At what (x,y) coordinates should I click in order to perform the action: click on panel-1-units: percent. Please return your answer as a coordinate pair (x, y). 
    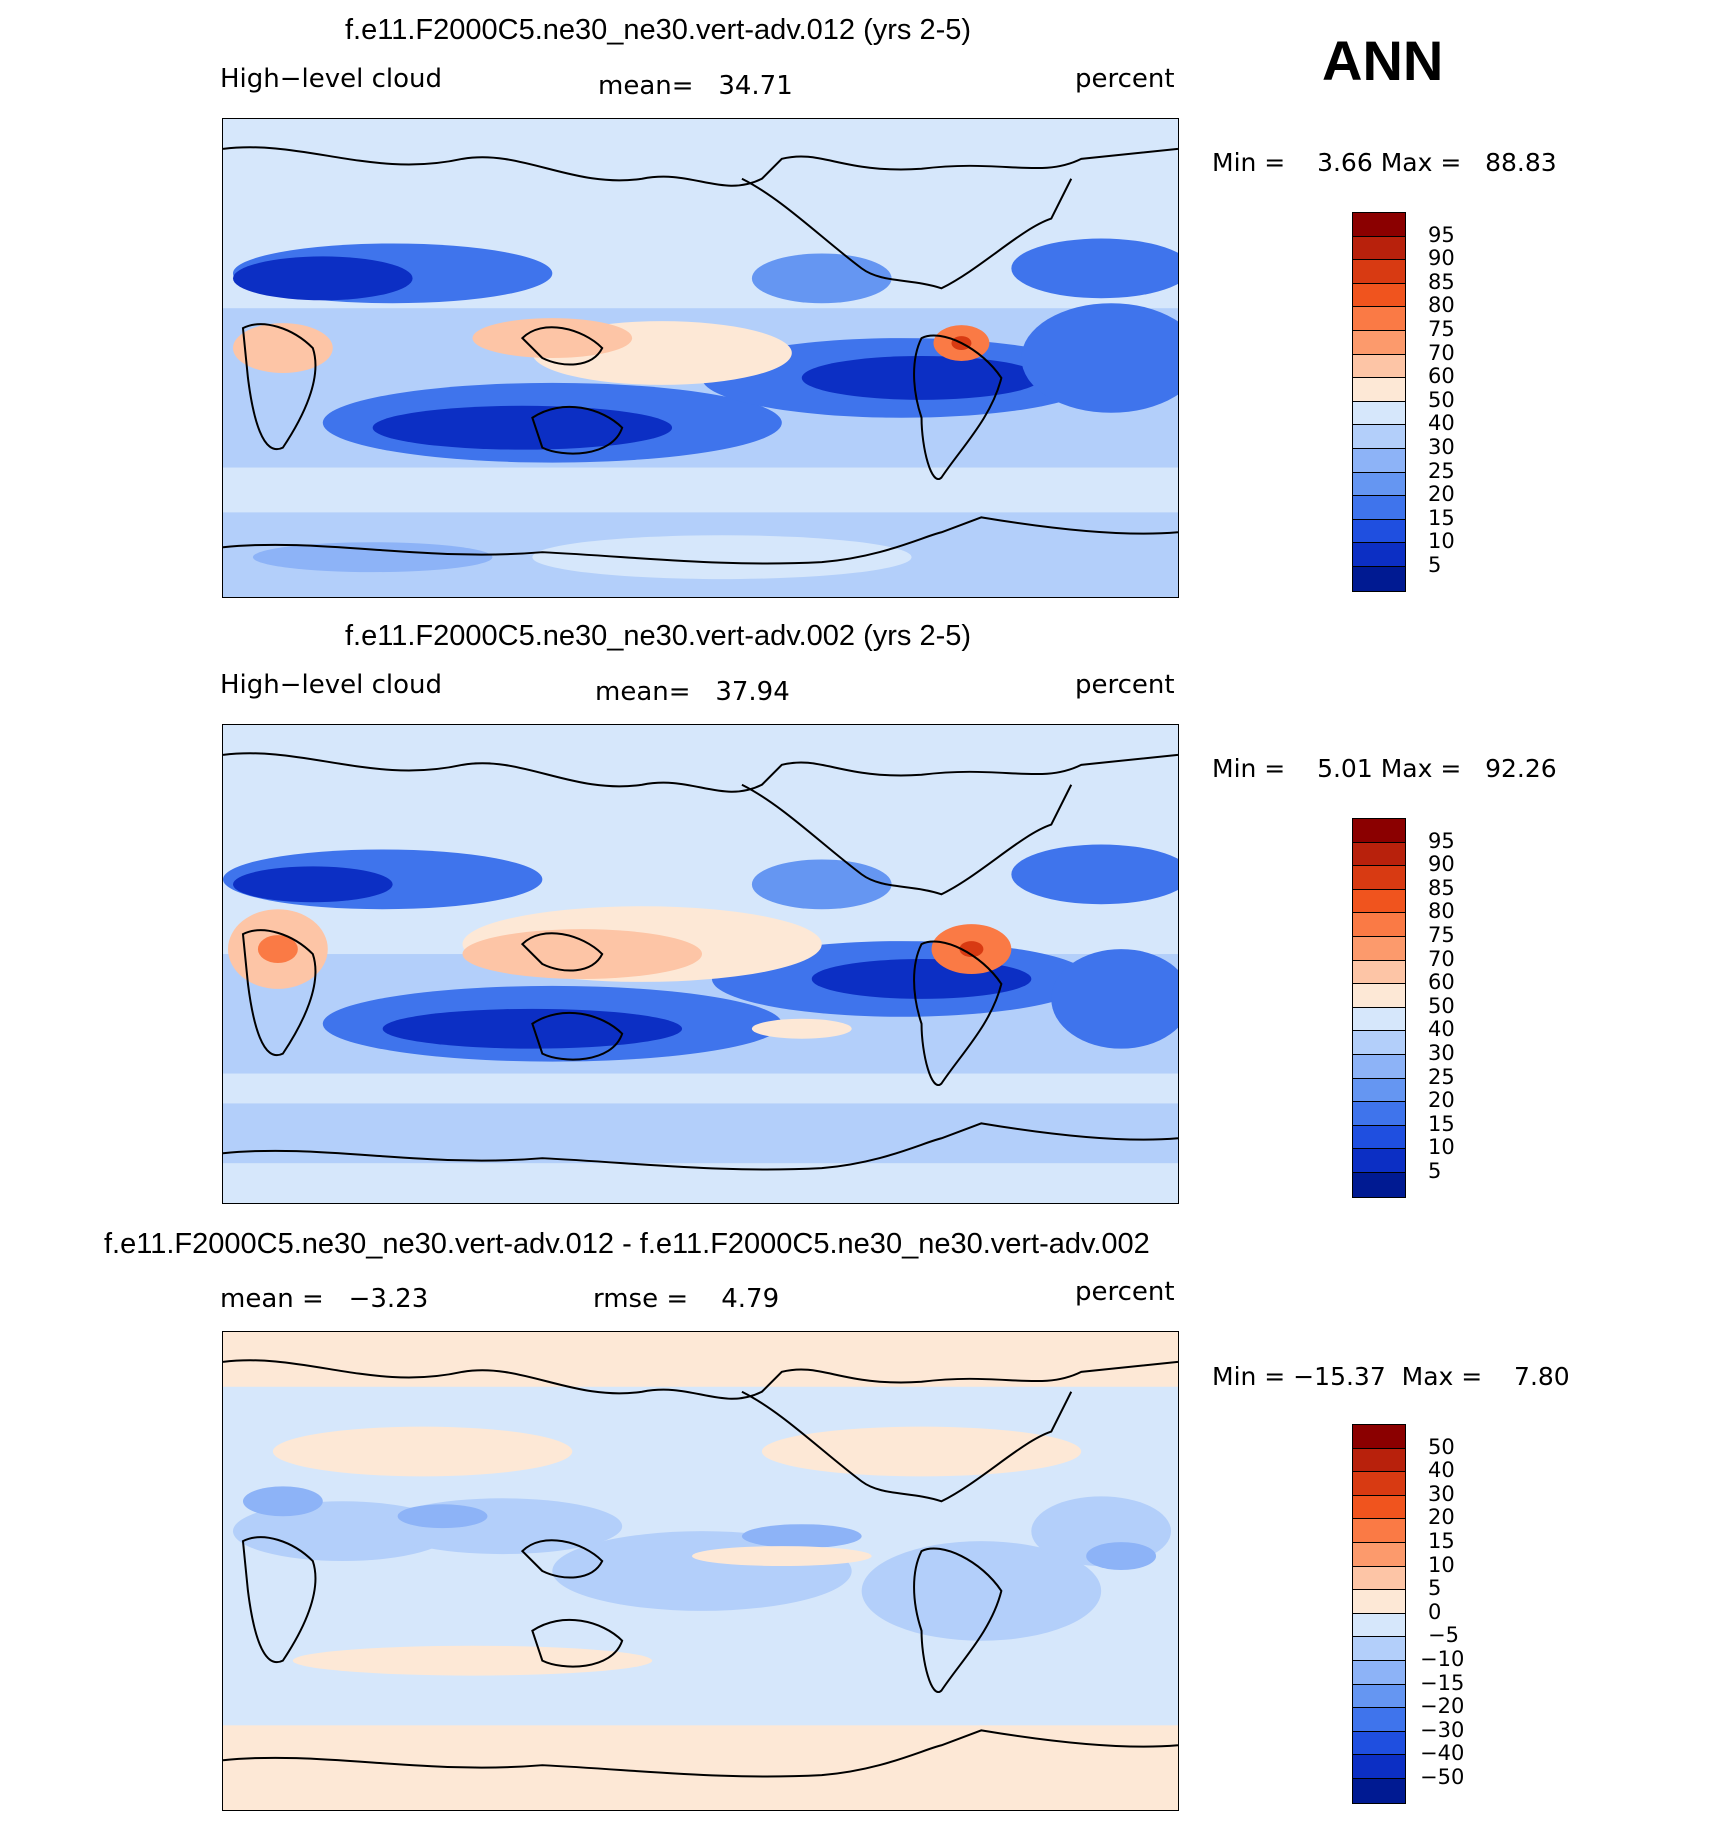
    Looking at the image, I should click on (1125, 79).